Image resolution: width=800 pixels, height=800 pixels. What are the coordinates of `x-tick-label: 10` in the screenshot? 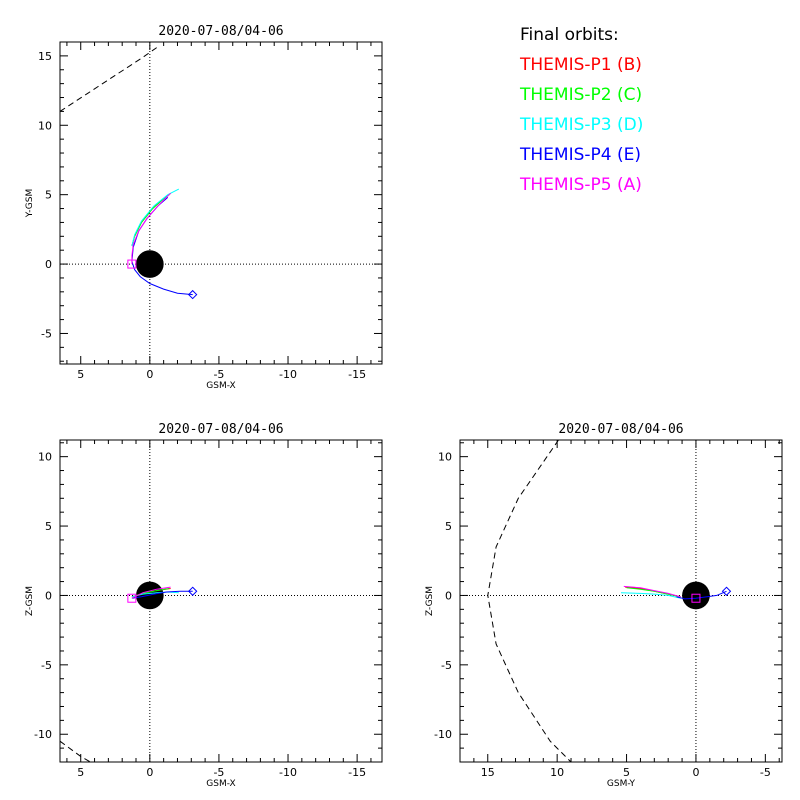 It's located at (557, 772).